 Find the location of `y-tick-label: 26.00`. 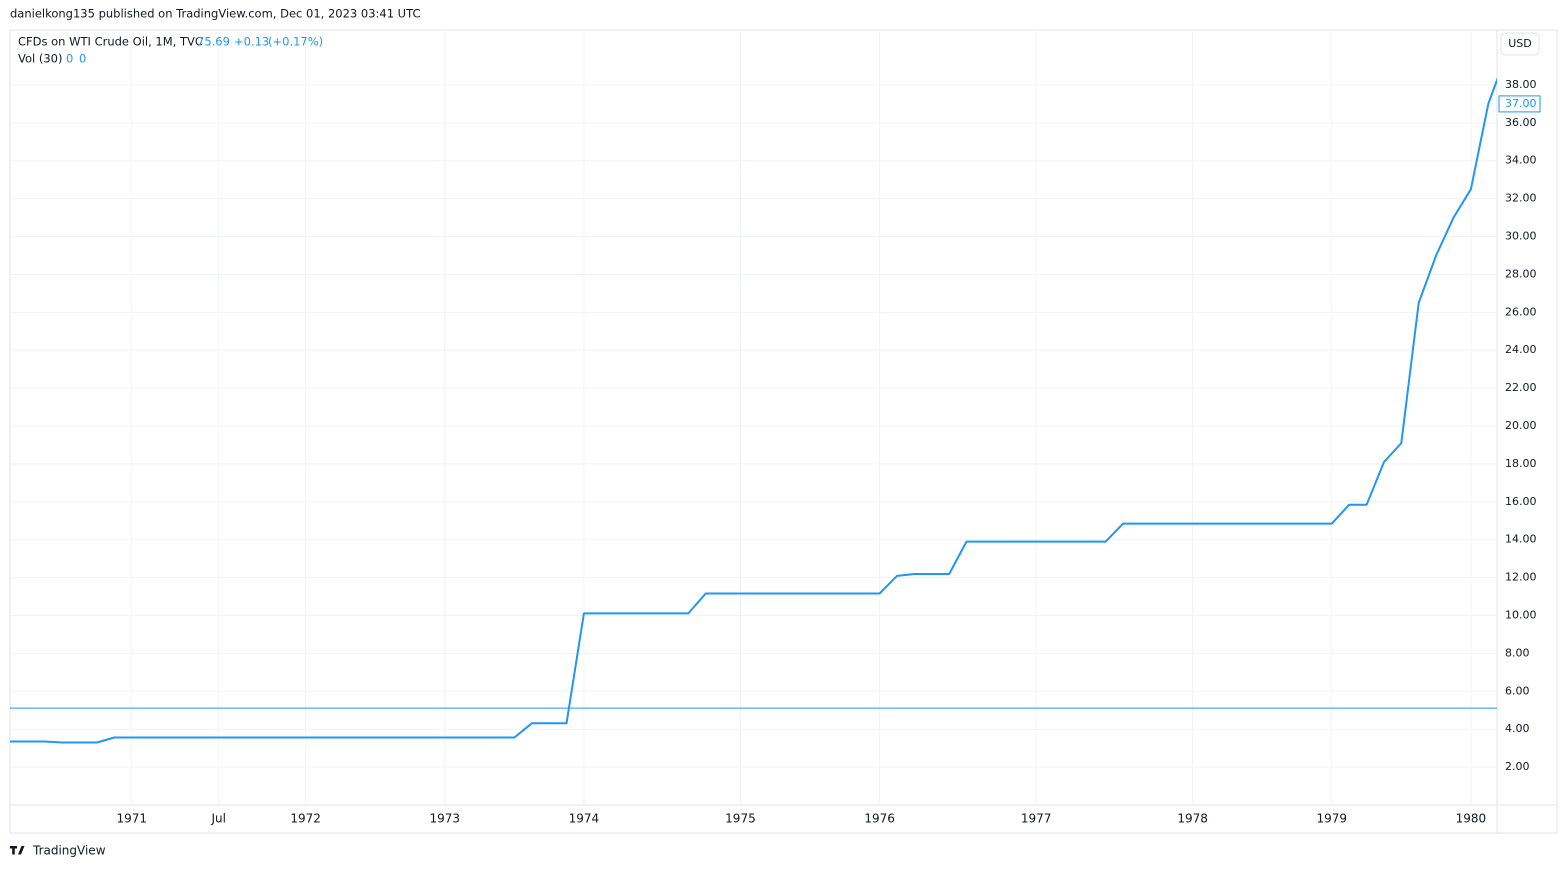

y-tick-label: 26.00 is located at coordinates (1521, 311).